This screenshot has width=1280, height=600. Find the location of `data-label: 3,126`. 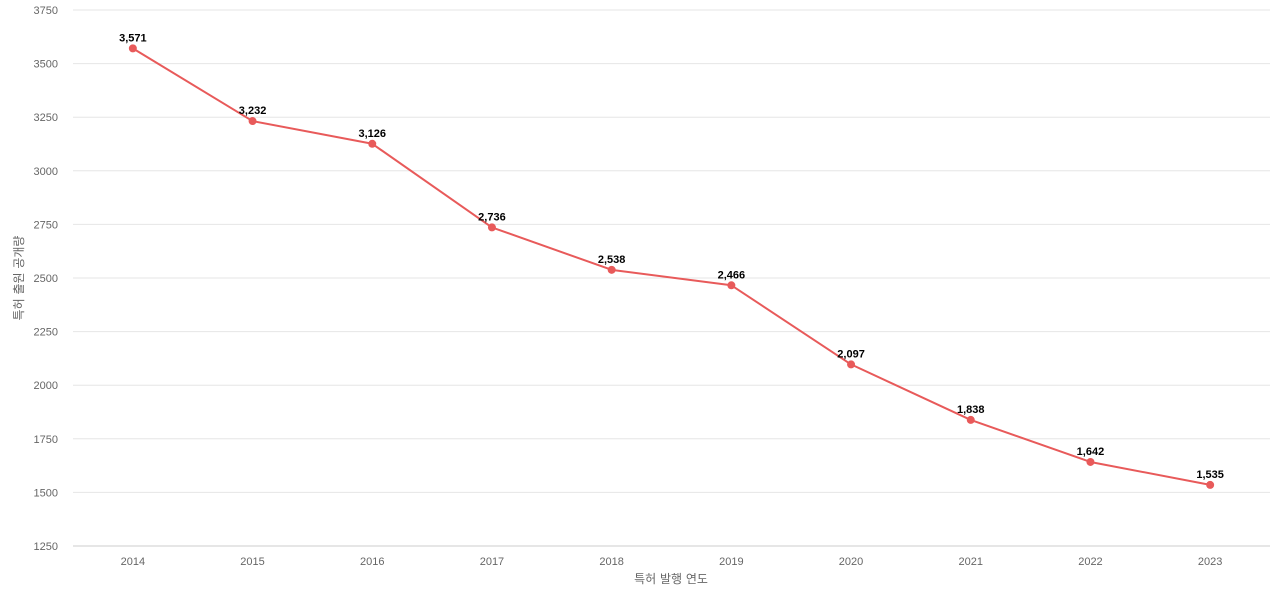

data-label: 3,126 is located at coordinates (372, 134).